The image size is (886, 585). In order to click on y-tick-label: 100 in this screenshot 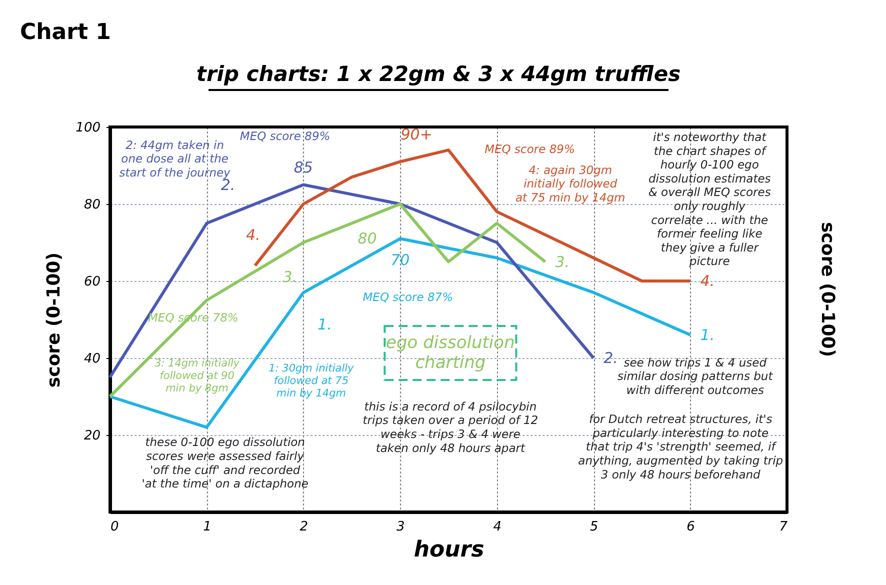, I will do `click(88, 128)`.